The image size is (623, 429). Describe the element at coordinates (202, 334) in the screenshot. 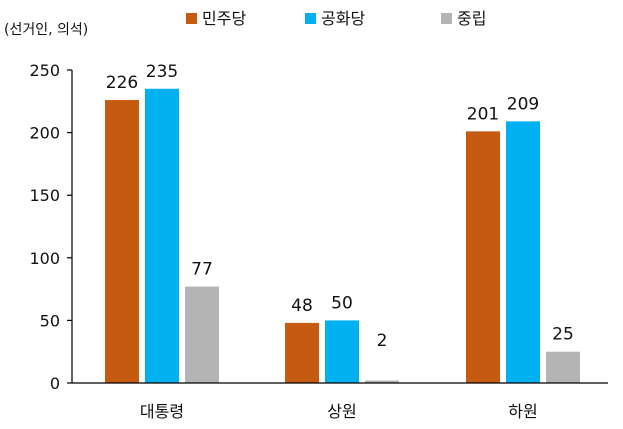

I see `bar-중립-대통령` at that location.